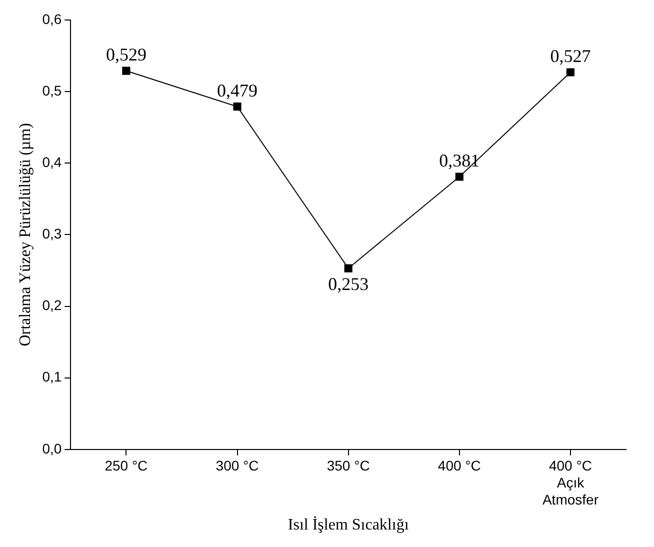  What do you see at coordinates (126, 54) in the screenshot?
I see `data-label: 0,529` at bounding box center [126, 54].